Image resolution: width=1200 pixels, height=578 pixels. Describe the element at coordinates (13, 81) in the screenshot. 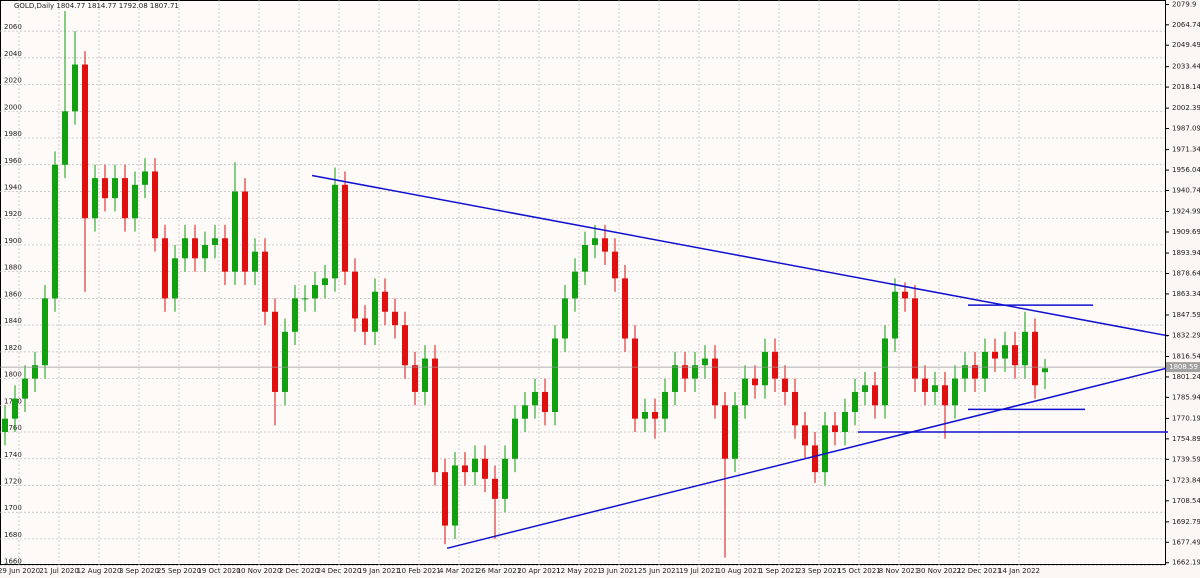

I see `y-tick-label: 2020` at that location.